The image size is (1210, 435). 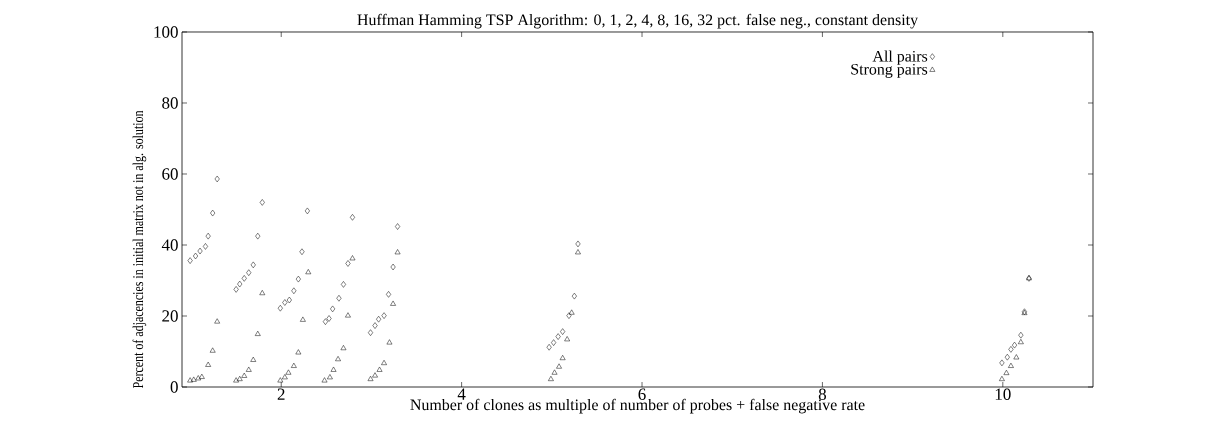 I want to click on y-tick-label: 80, so click(x=170, y=103).